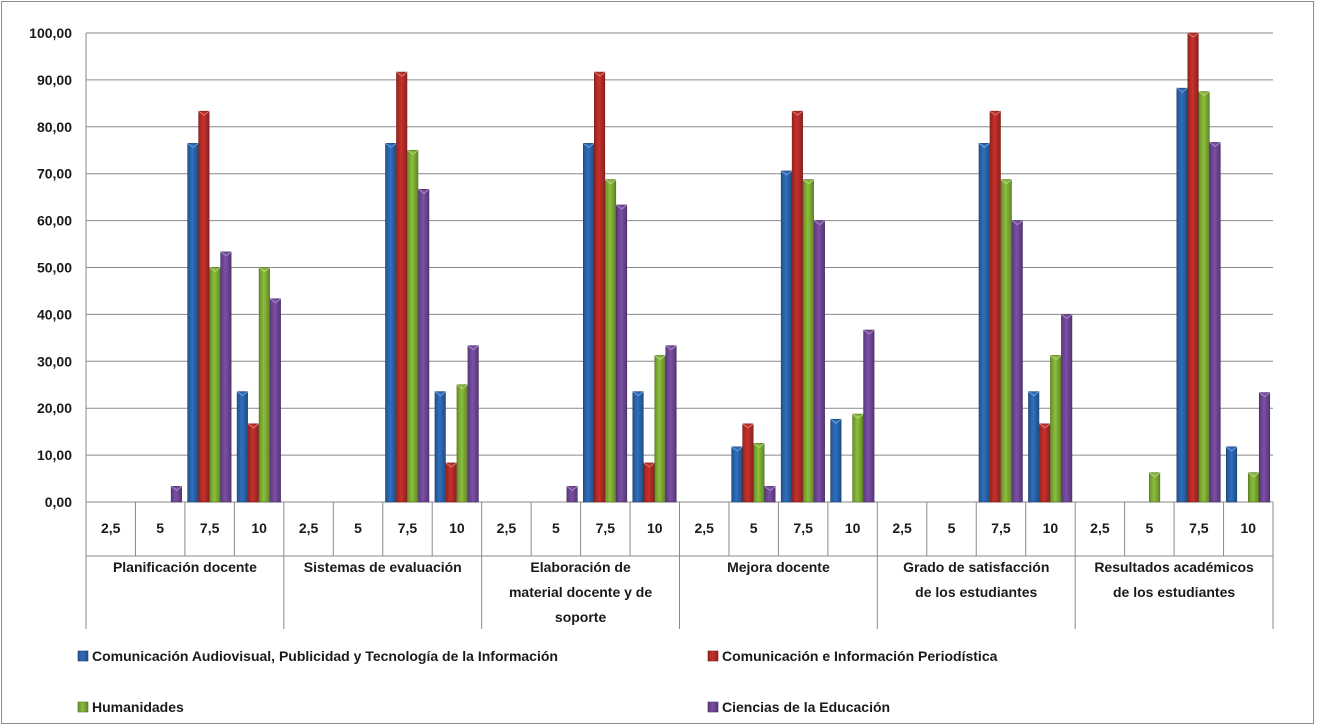  I want to click on group-label: Grado de satisfacción, so click(976, 567).